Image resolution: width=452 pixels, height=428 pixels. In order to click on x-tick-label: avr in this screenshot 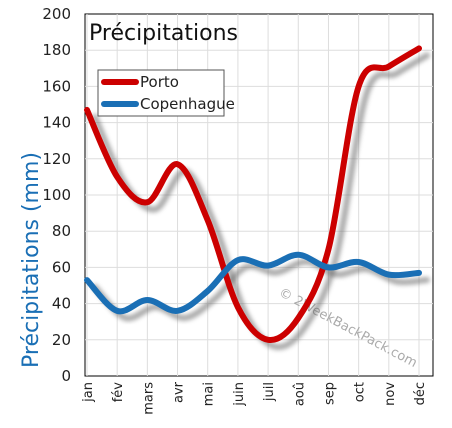, I will do `click(179, 392)`.